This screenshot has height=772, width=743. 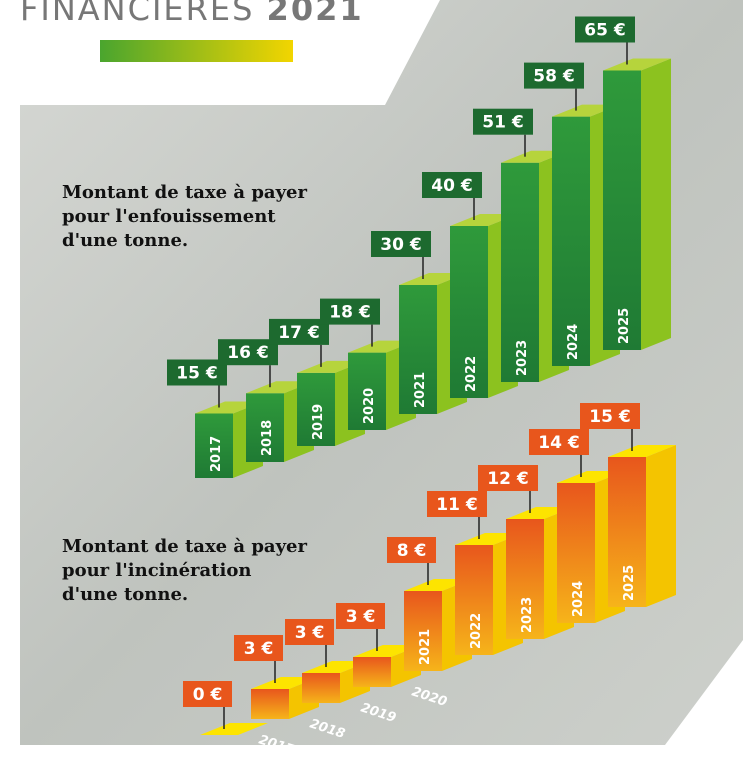 I want to click on year-label: 2020, so click(x=369, y=406).